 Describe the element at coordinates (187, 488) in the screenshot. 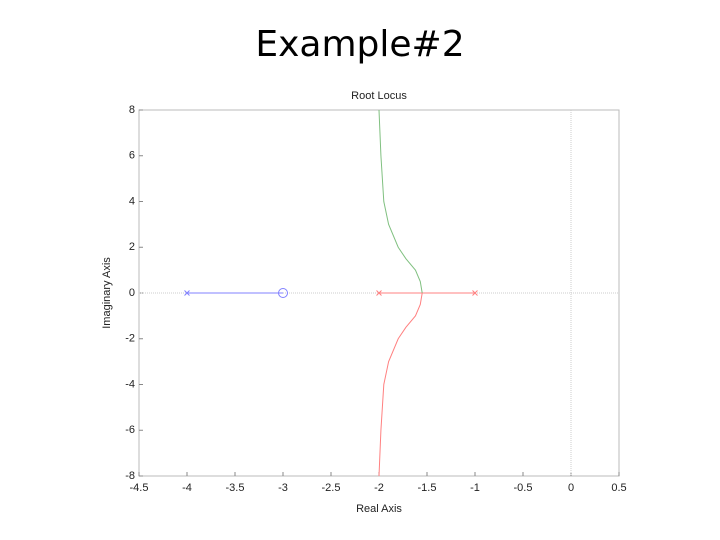

I see `x-tick-label: -4` at that location.